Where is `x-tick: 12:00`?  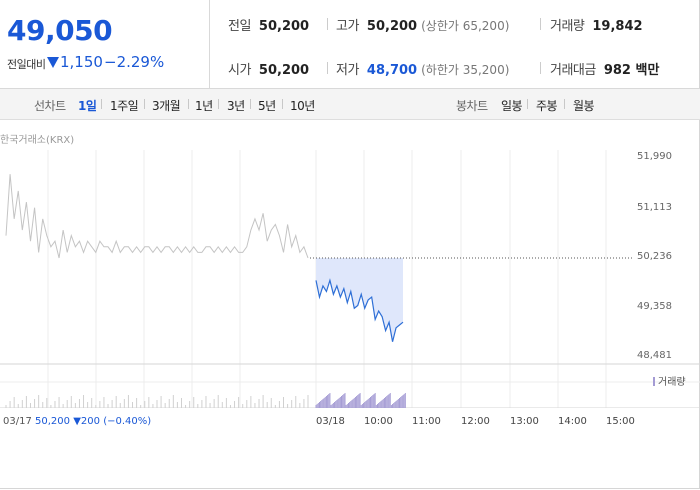
x-tick: 12:00 is located at coordinates (475, 421).